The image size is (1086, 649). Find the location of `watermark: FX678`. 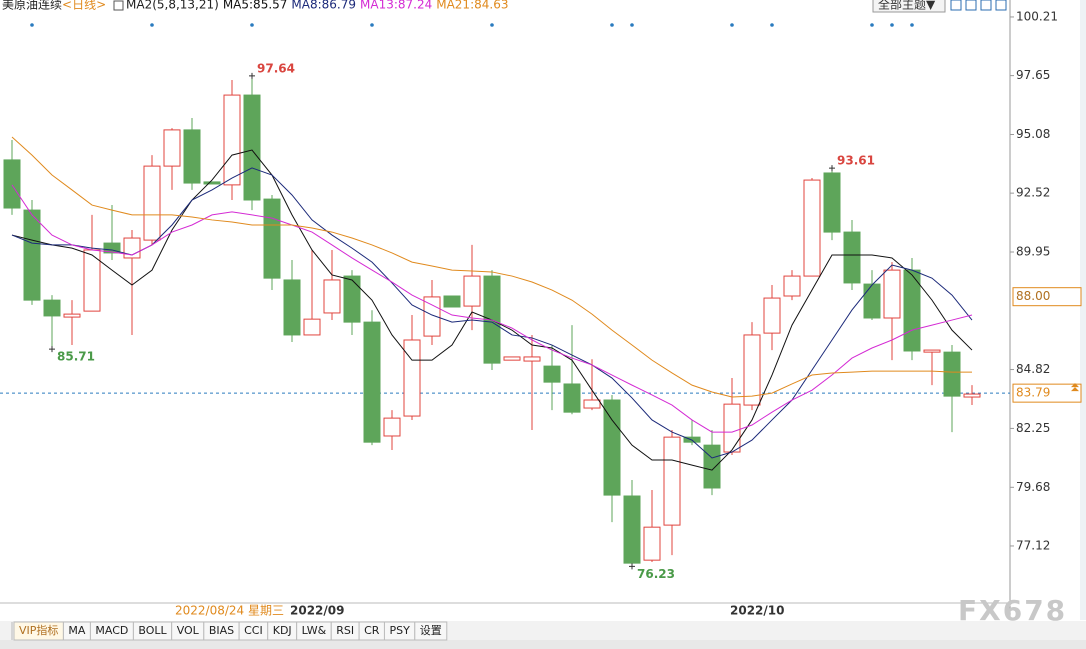

watermark: FX678 is located at coordinates (1012, 610).